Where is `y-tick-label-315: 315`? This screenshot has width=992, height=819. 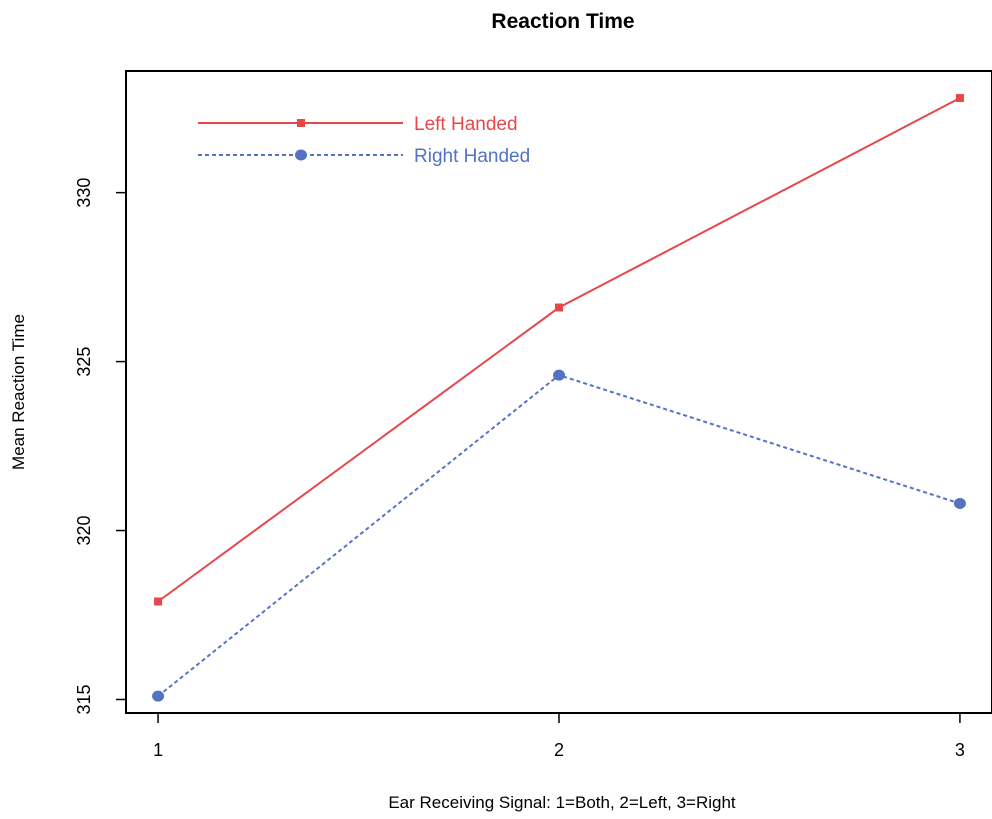 y-tick-label-315: 315 is located at coordinates (84, 699).